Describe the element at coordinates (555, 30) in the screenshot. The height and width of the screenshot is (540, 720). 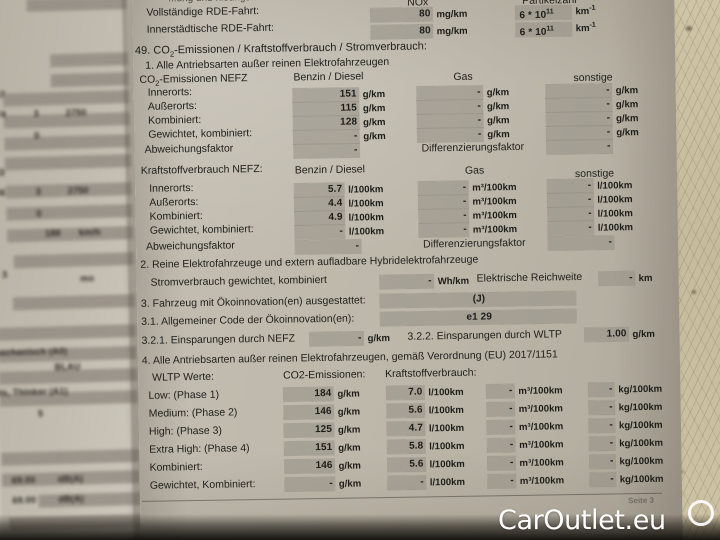
I see `rde-pn-field-urban: 6 * 1011 km-1` at that location.